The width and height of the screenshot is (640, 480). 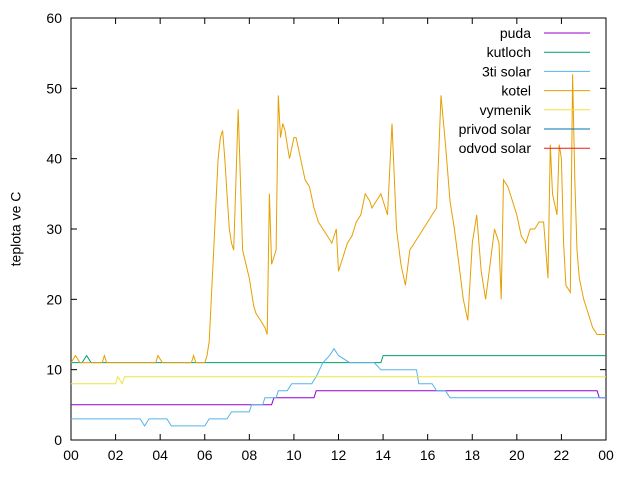 I want to click on x-tick-label: 08, so click(x=250, y=455).